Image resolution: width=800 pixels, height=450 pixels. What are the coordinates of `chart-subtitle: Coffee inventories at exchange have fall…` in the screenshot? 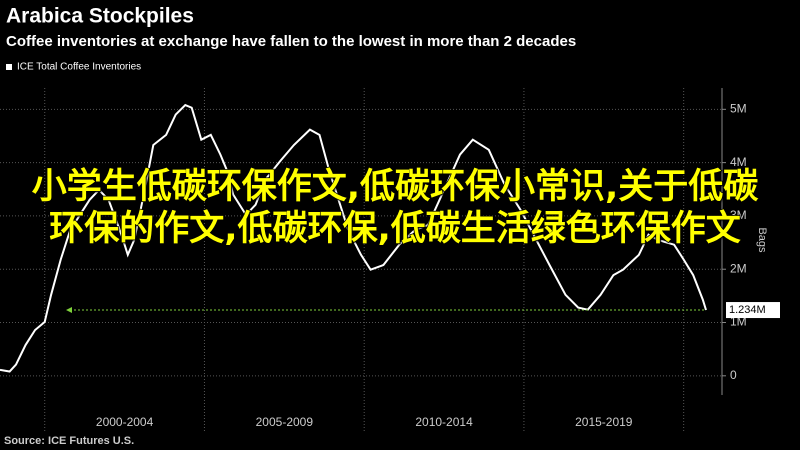 It's located at (291, 41).